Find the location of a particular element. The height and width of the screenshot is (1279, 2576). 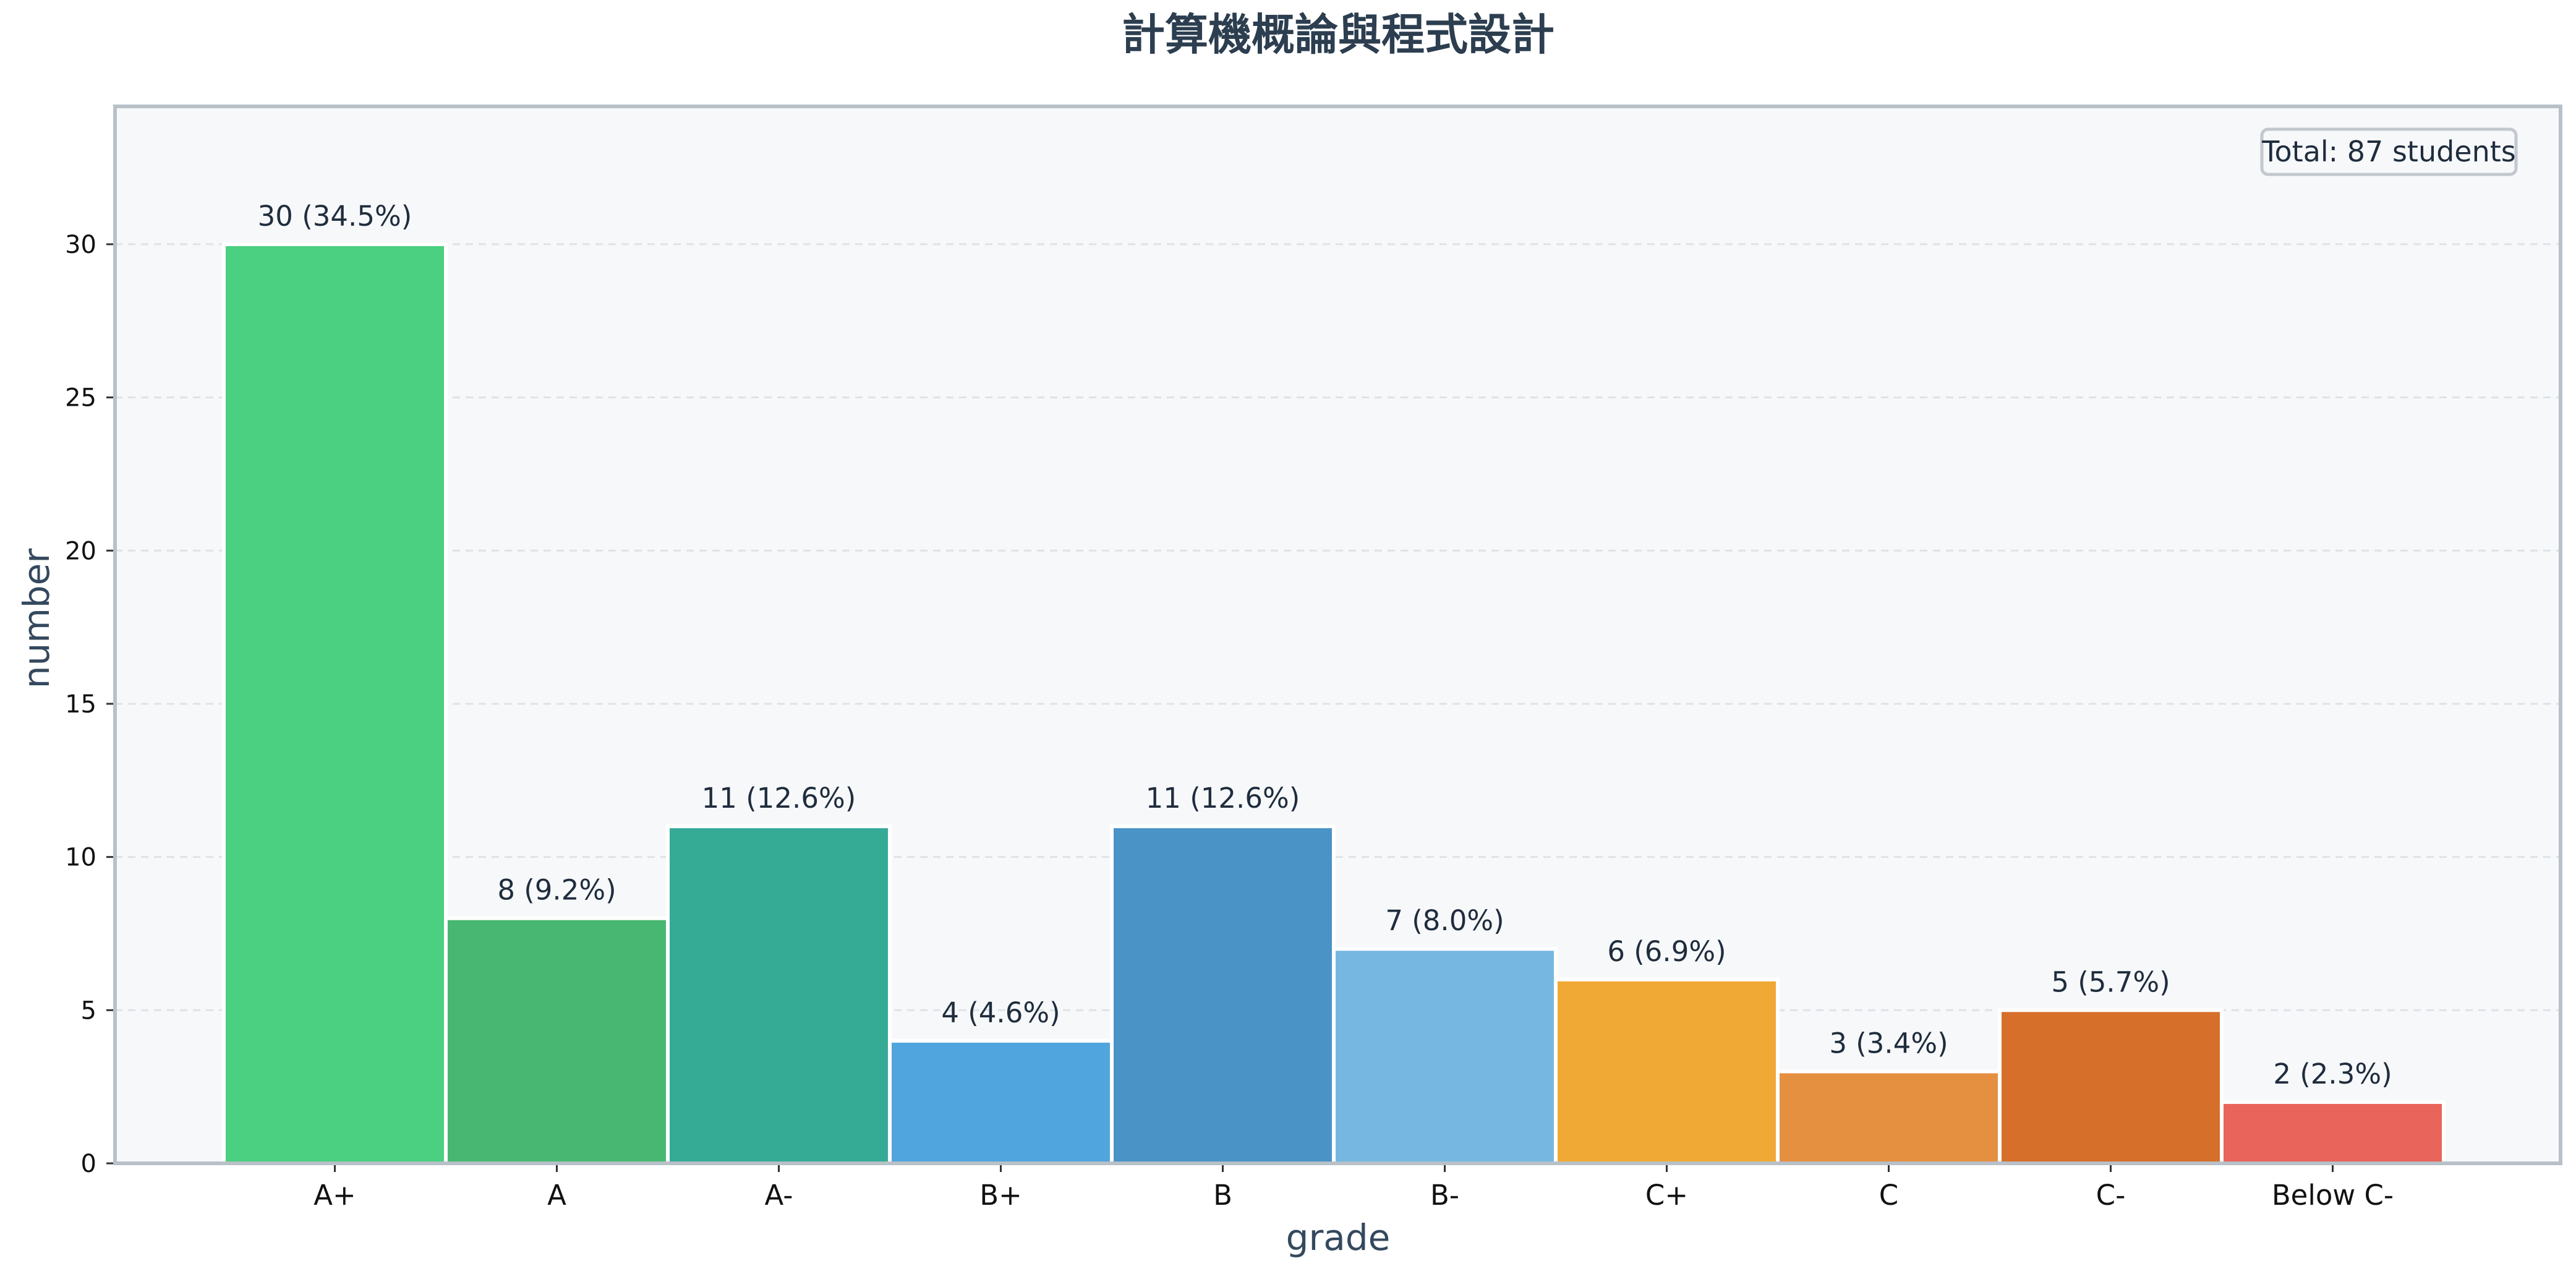

bar-a-plus is located at coordinates (335, 703).